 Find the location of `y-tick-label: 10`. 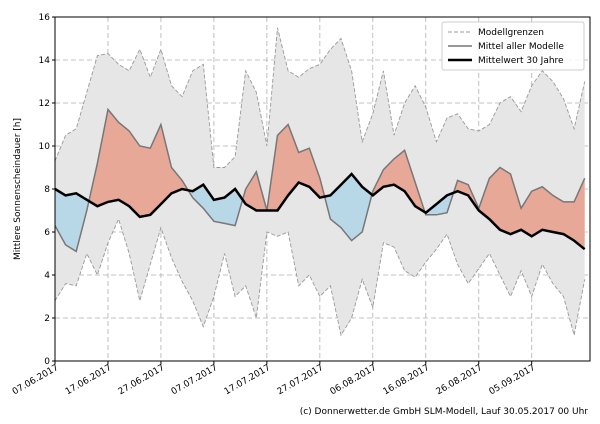

y-tick-label: 10 is located at coordinates (45, 147).